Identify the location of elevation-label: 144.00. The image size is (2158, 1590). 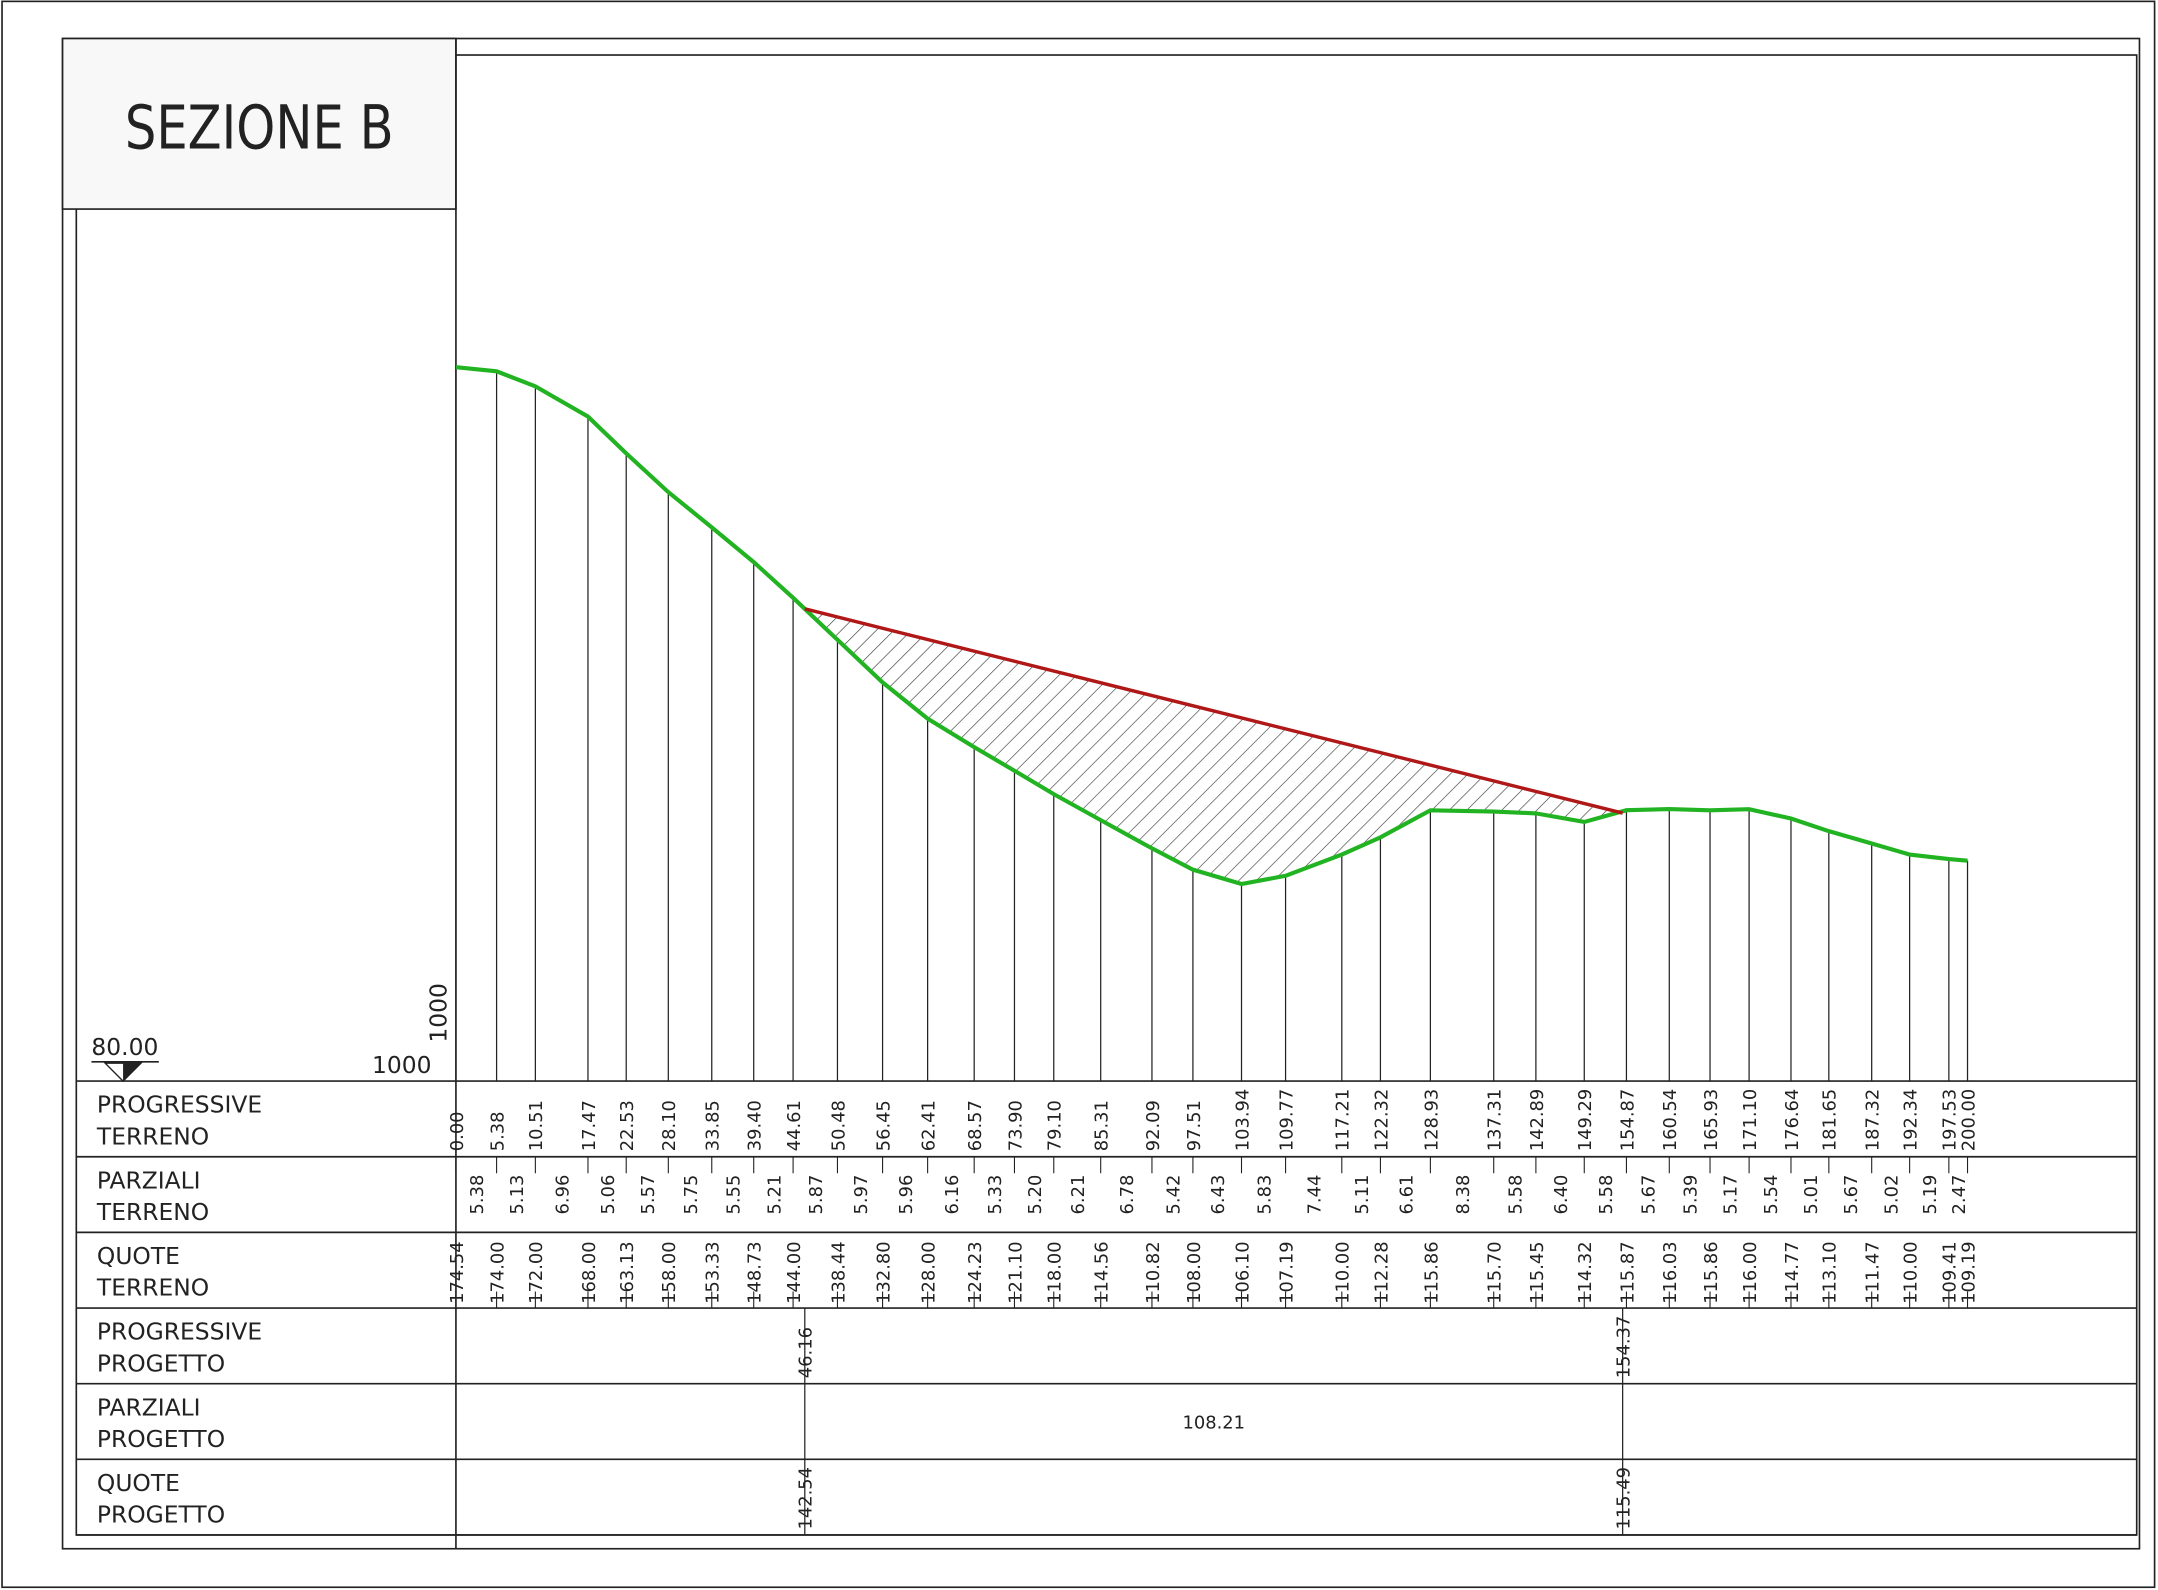
(794, 1272).